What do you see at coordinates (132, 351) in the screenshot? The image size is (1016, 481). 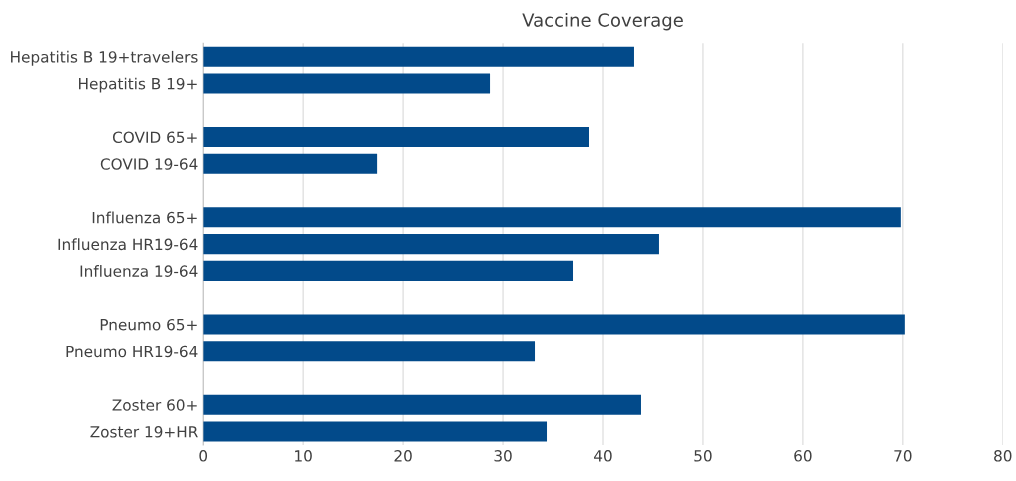 I see `y-tick-label: Pneumo HR19-64` at bounding box center [132, 351].